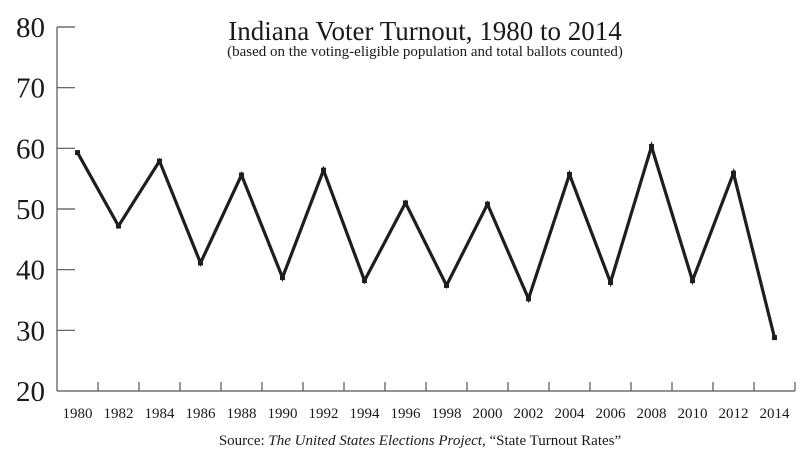 This screenshot has height=455, width=800. I want to click on x-tick-label: 1986, so click(201, 414).